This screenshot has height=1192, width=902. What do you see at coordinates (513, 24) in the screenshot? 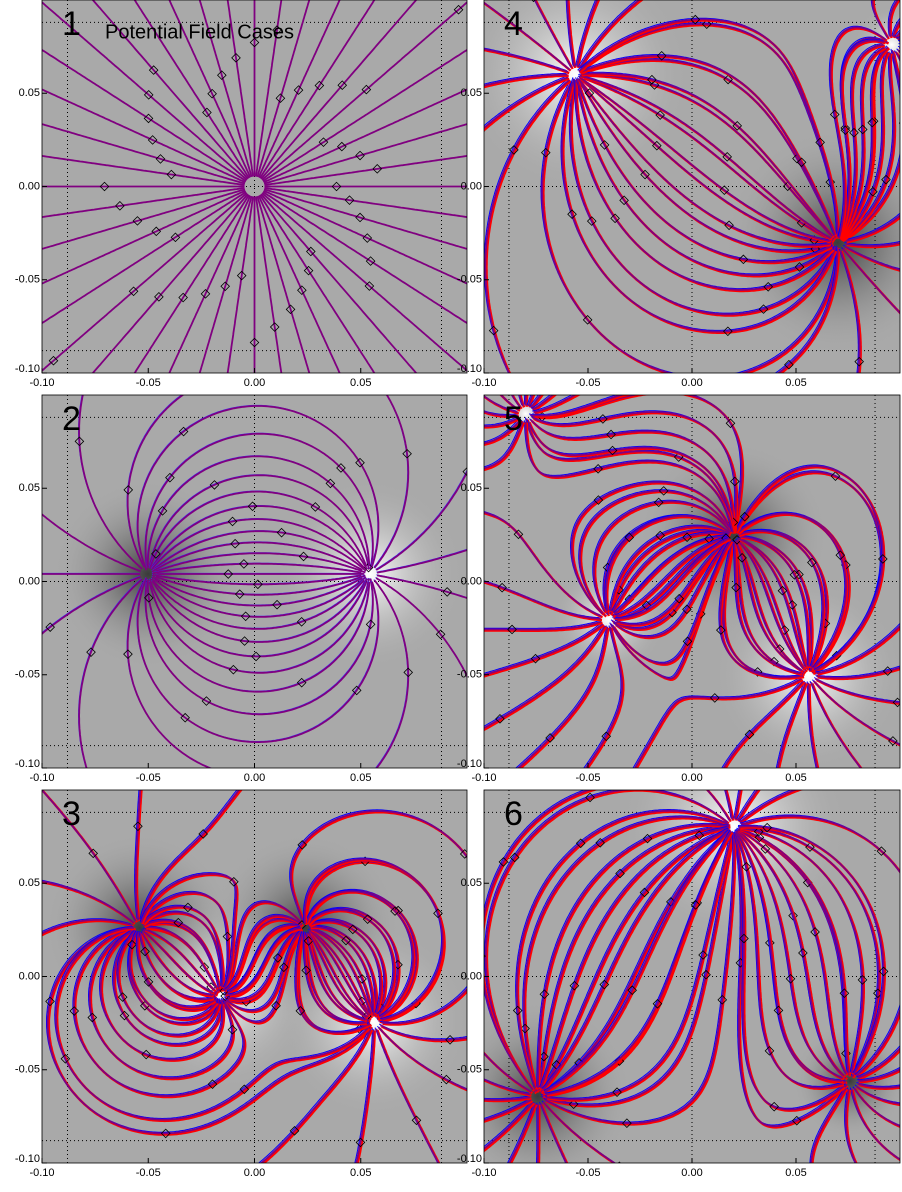
I see `panel-label: 4` at bounding box center [513, 24].